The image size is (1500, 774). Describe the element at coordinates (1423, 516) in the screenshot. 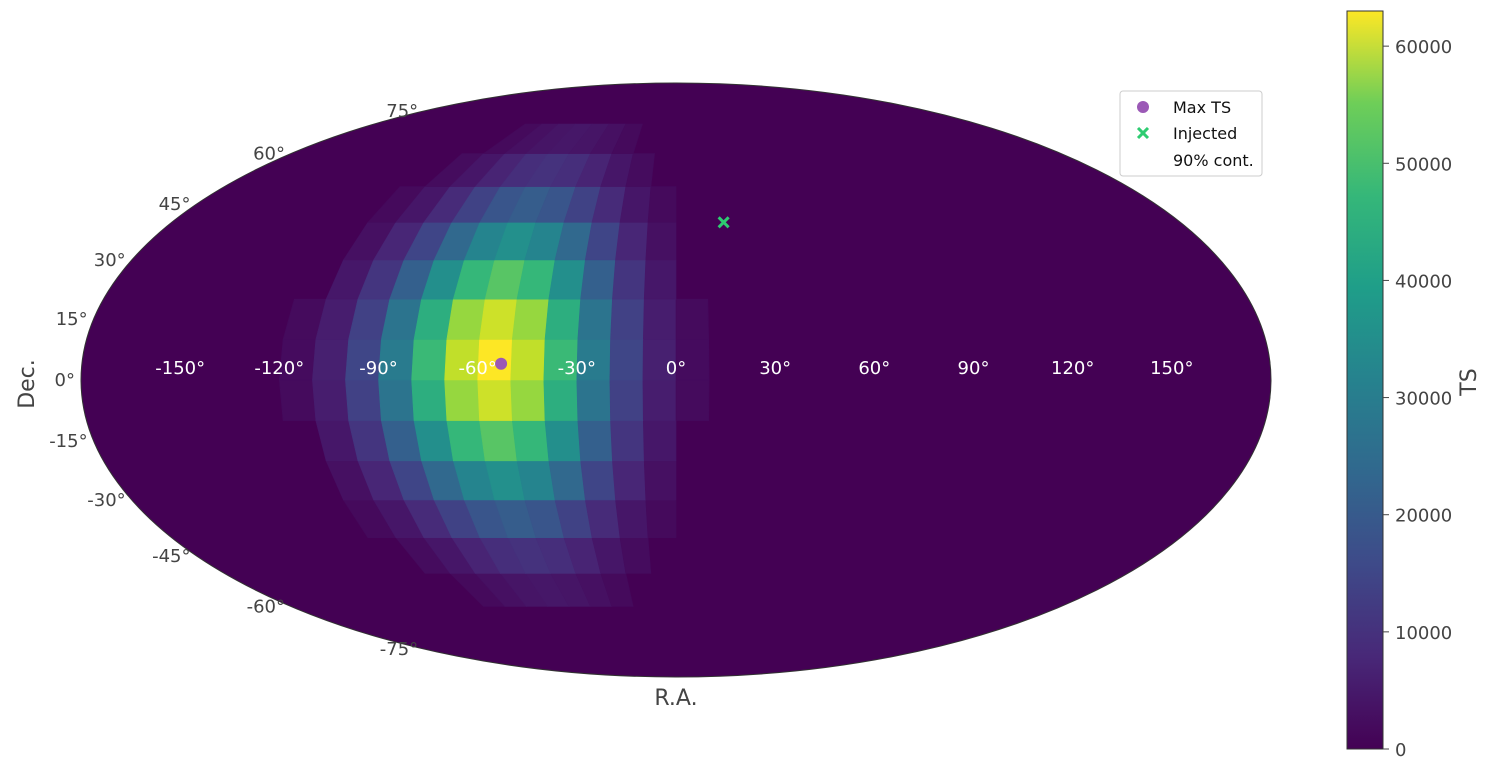

I see `colorbar-tick-label: 20000` at that location.